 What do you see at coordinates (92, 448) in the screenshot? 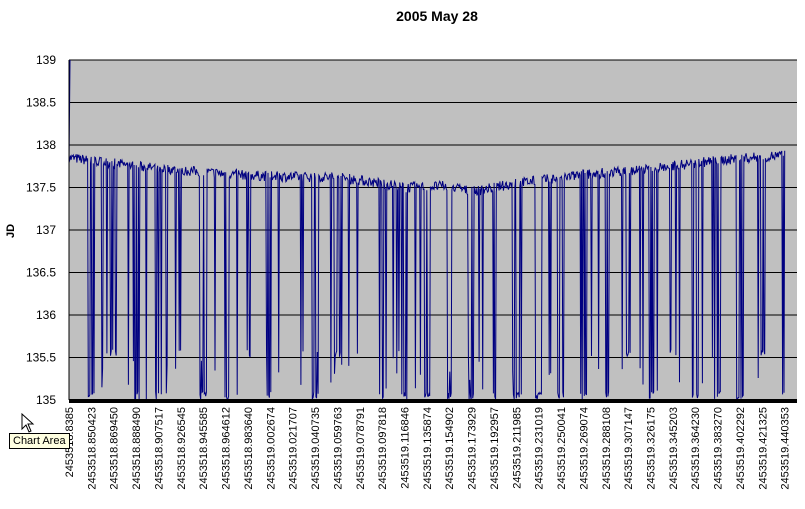
I see `x-tick-label: 2453518.850423` at bounding box center [92, 448].